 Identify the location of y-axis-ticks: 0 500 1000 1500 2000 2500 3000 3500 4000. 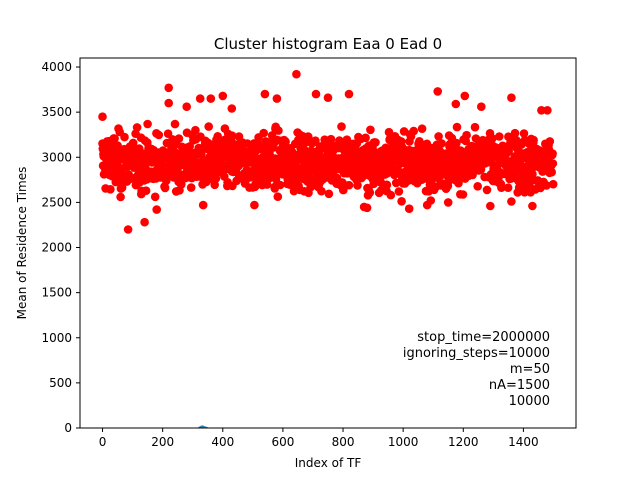
(60, 247).